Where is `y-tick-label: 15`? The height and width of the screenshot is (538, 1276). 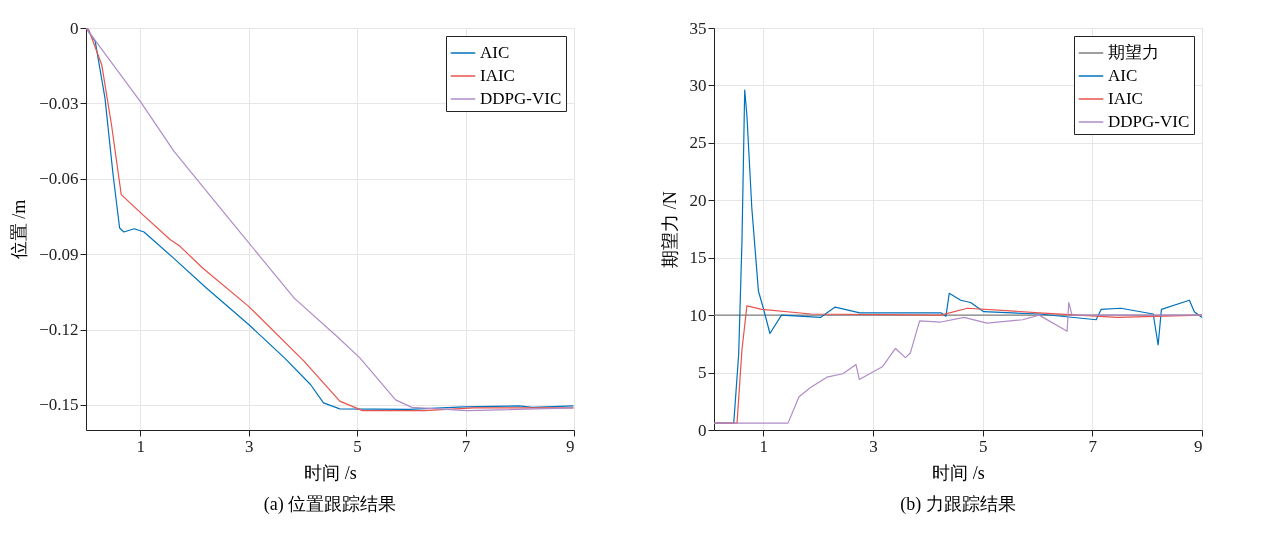
y-tick-label: 15 is located at coordinates (698, 258).